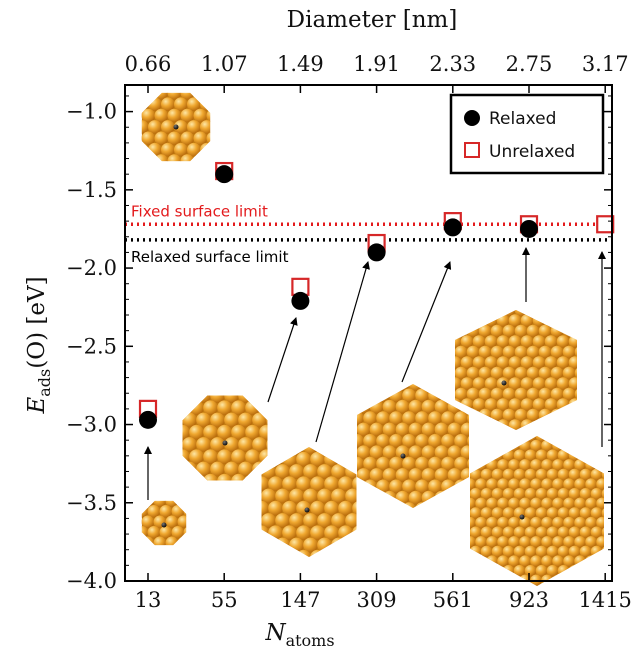 Image resolution: width=633 pixels, height=651 pixels. What do you see at coordinates (605, 64) in the screenshot?
I see `top-tick-label: 3.17` at bounding box center [605, 64].